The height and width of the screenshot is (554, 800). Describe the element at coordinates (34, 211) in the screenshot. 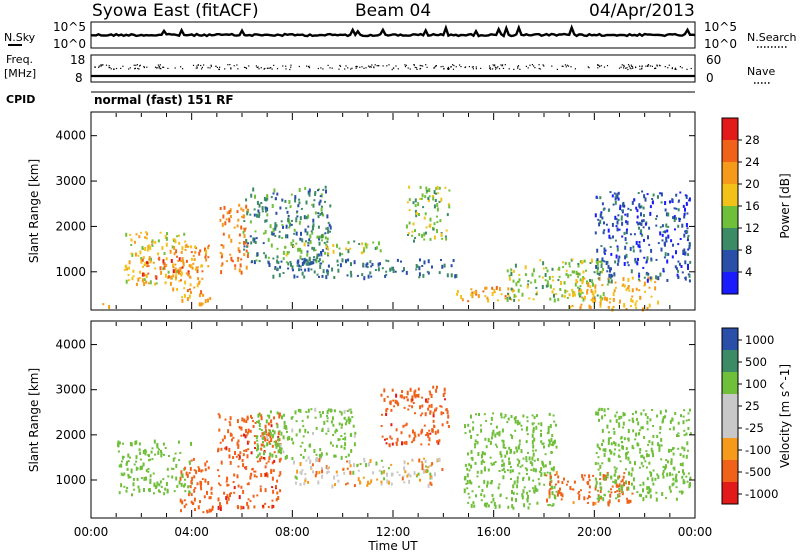

I see `power-ylabel: Slant Range [km]` at that location.